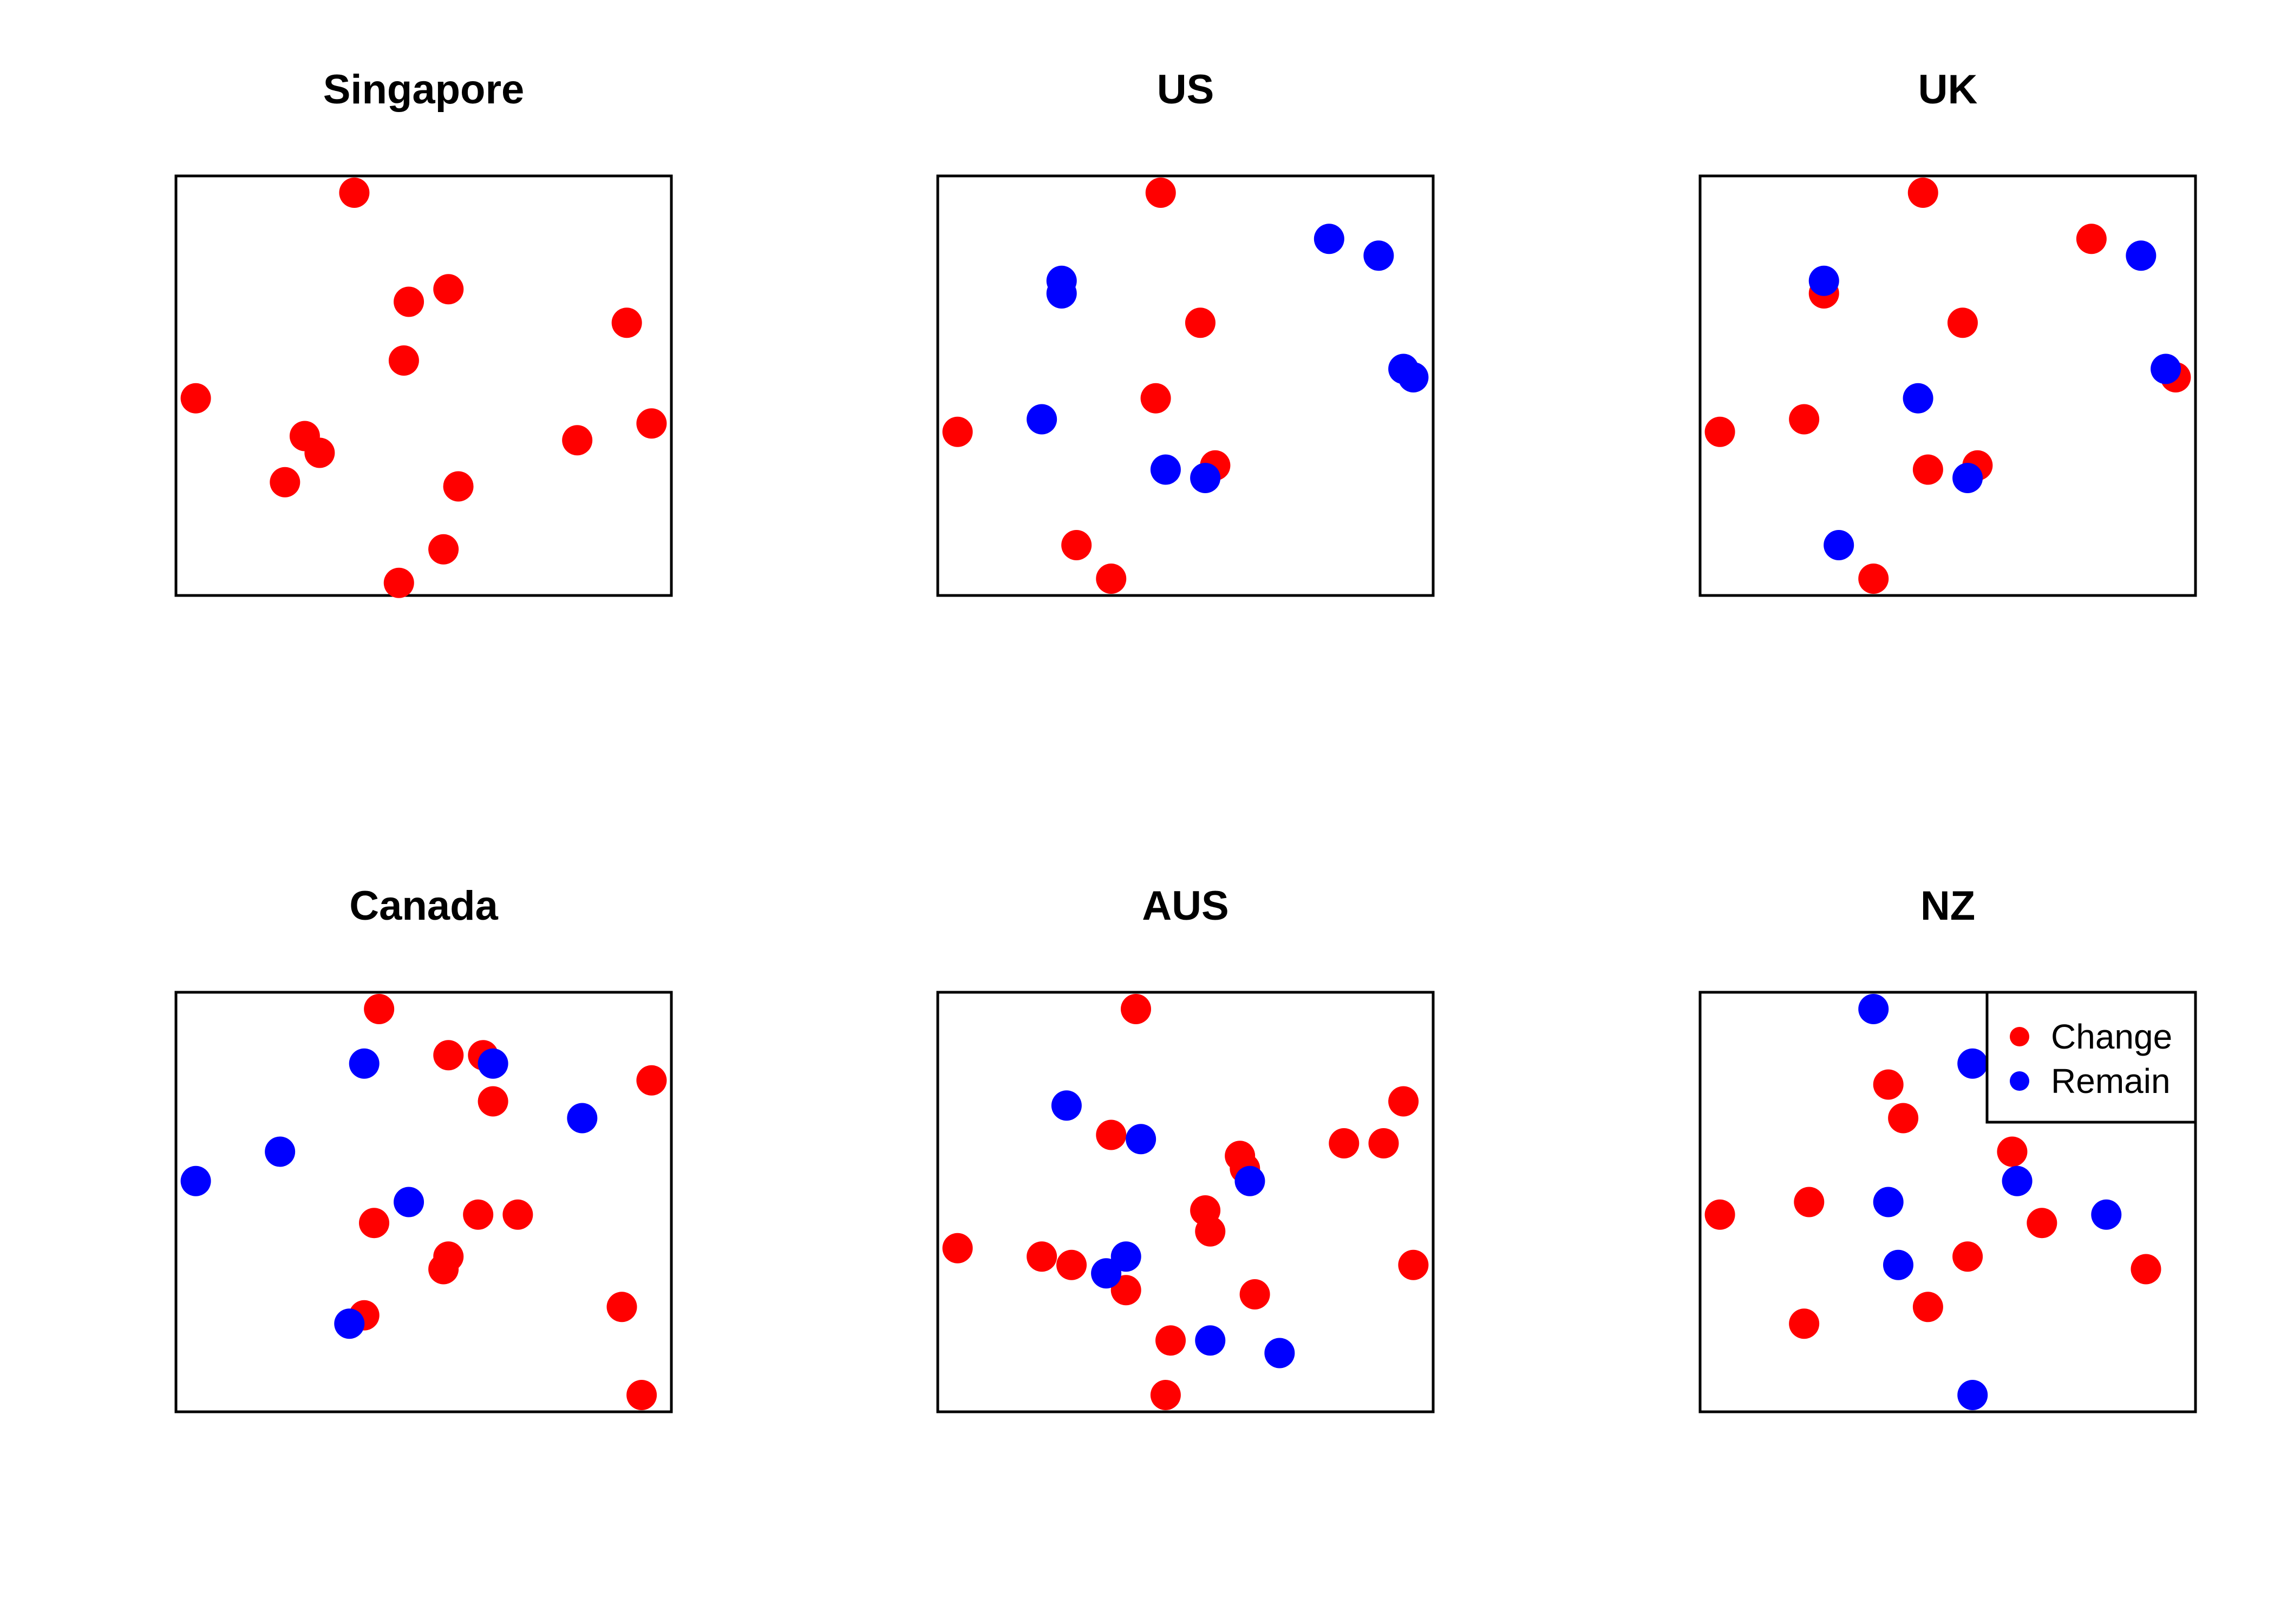 This screenshot has width=2274, height=1624. Describe the element at coordinates (2020, 1036) in the screenshot. I see `legend-marker-change` at that location.